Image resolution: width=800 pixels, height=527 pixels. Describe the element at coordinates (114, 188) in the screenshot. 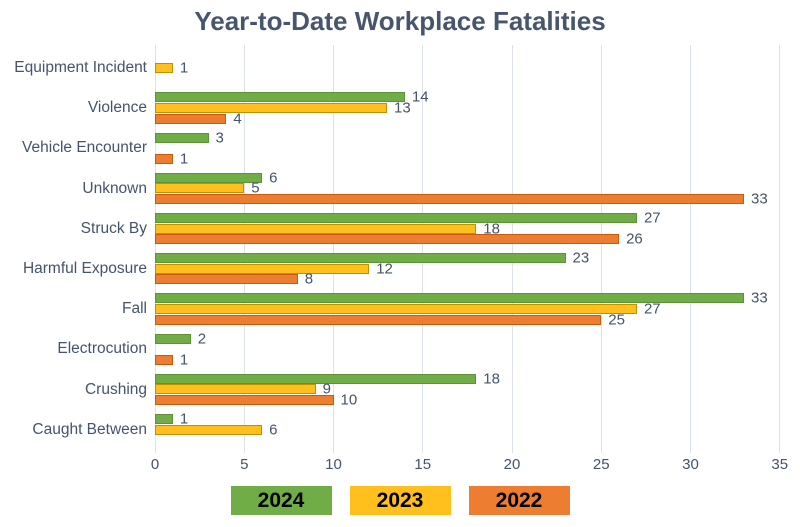

I see `category-label: Unknown` at that location.